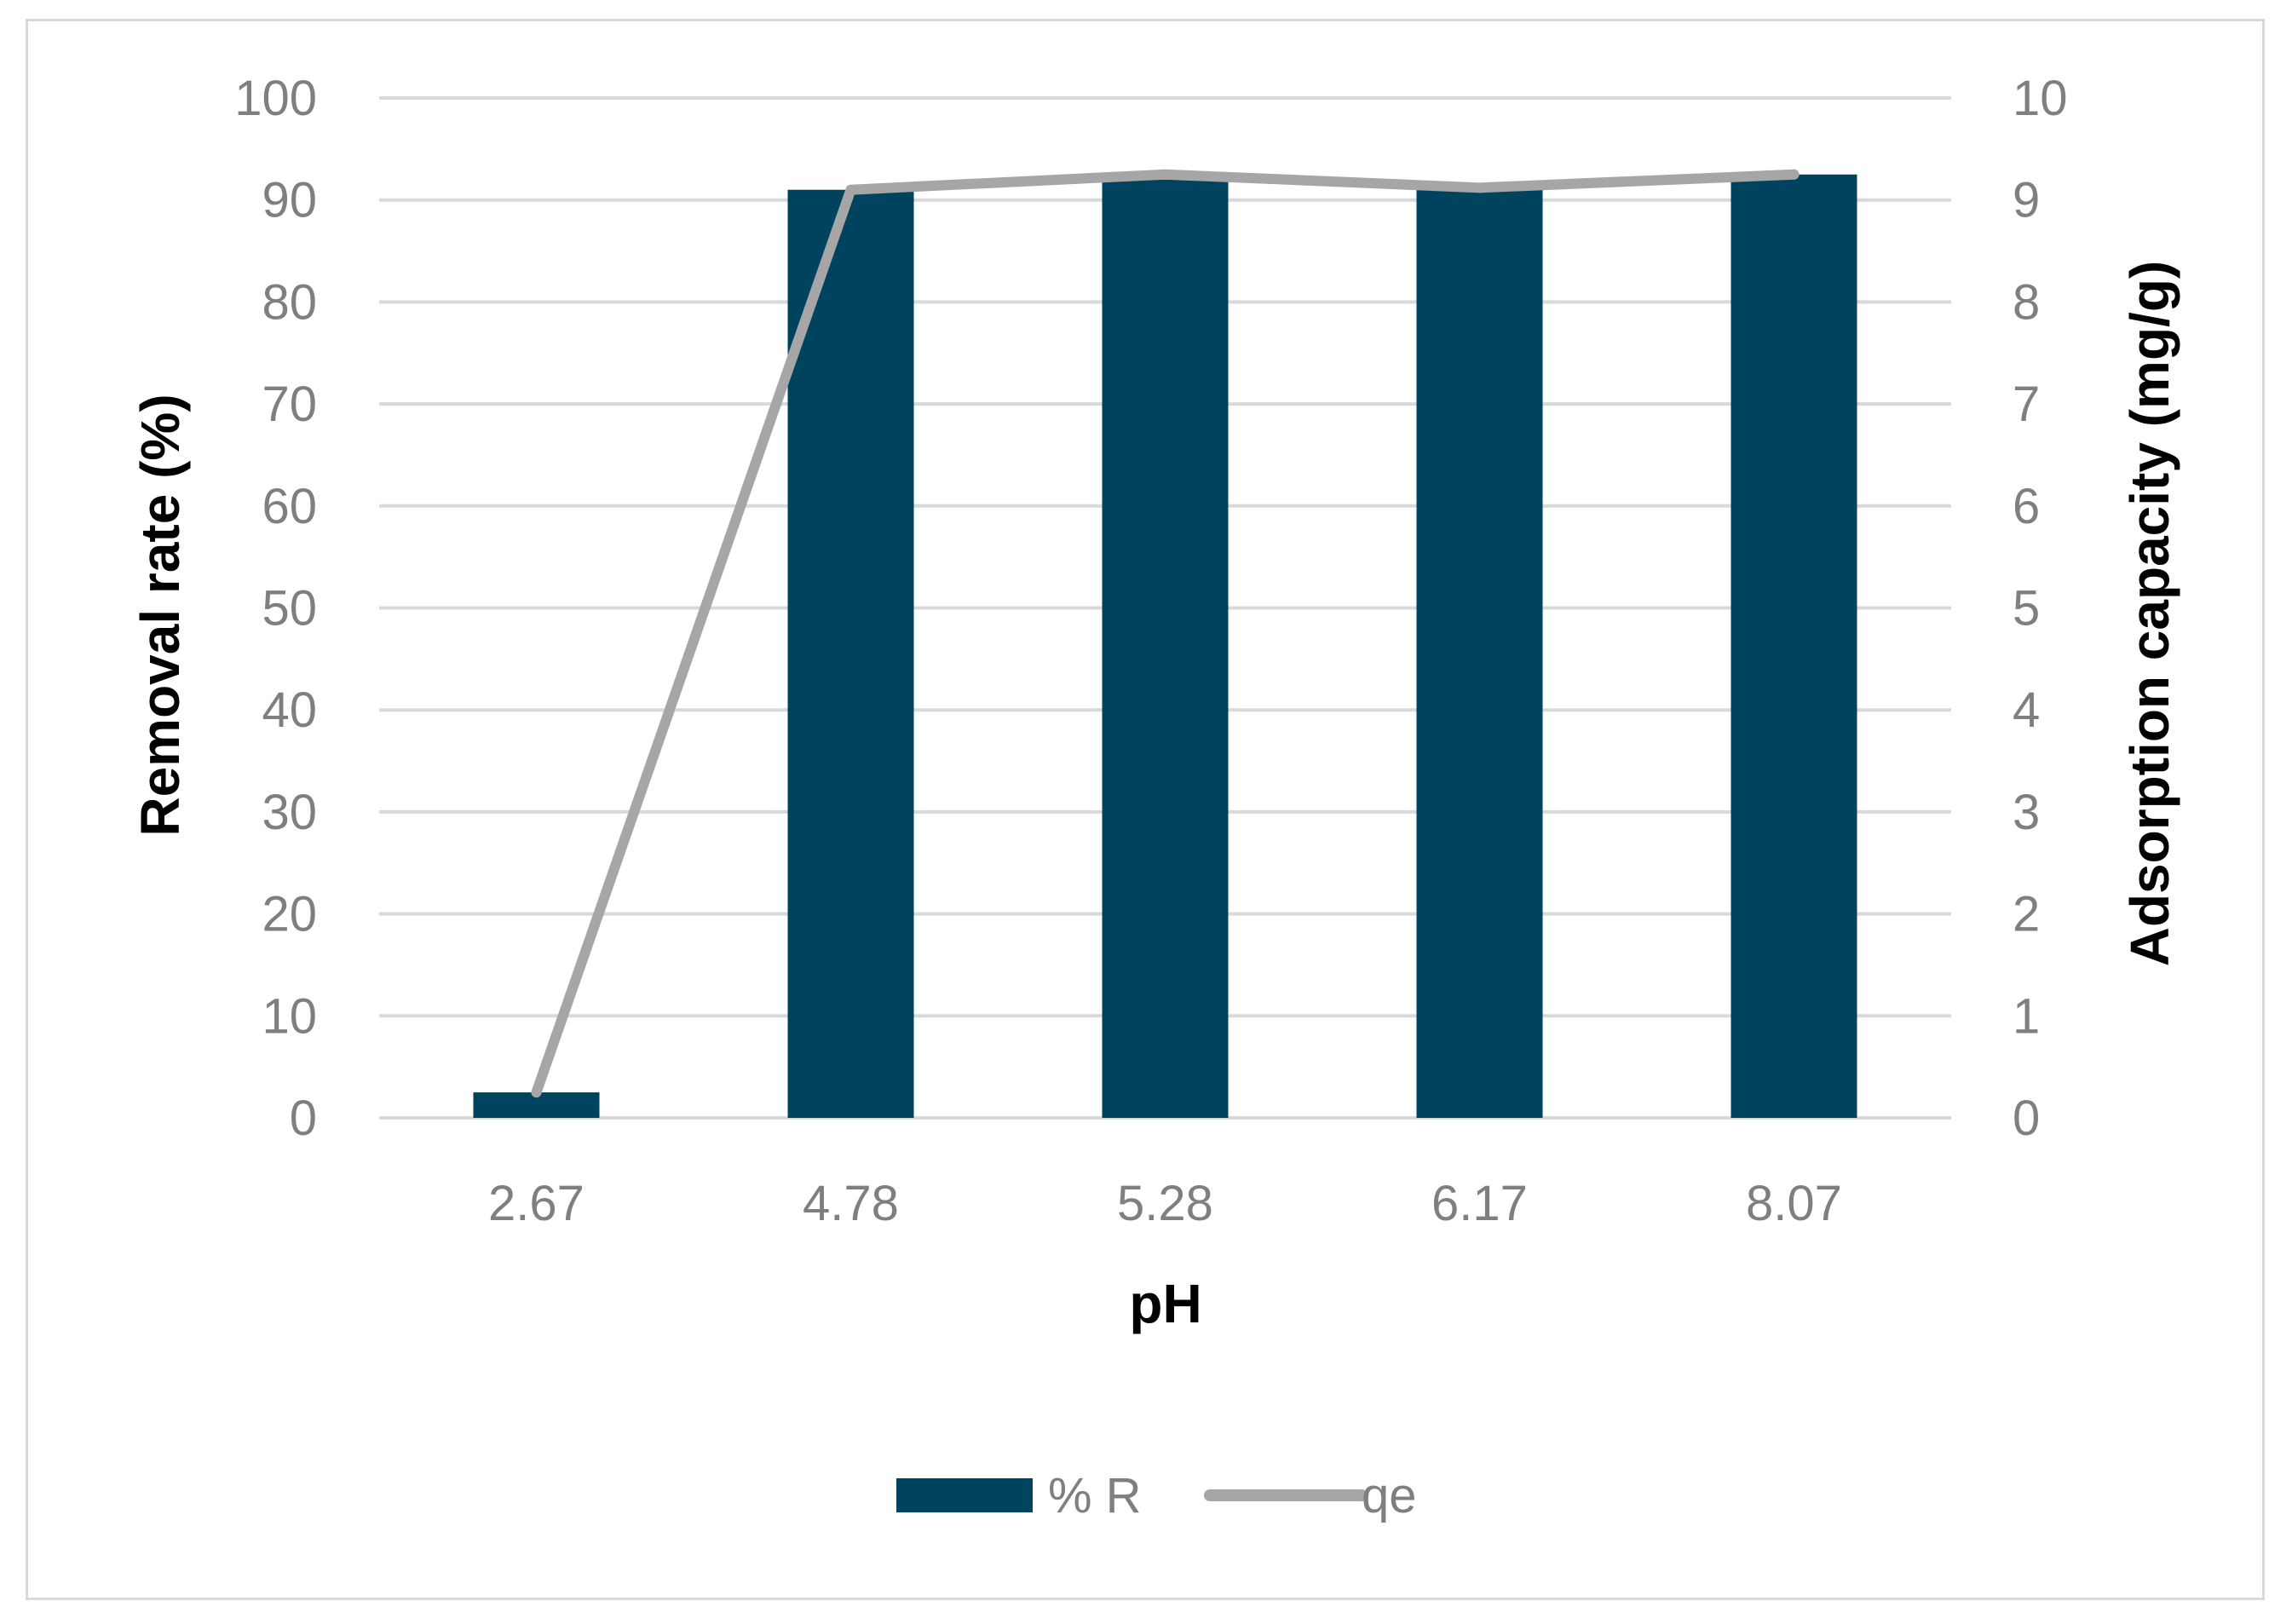 This screenshot has width=2292, height=1624. I want to click on y-tick-label: 60, so click(289, 506).